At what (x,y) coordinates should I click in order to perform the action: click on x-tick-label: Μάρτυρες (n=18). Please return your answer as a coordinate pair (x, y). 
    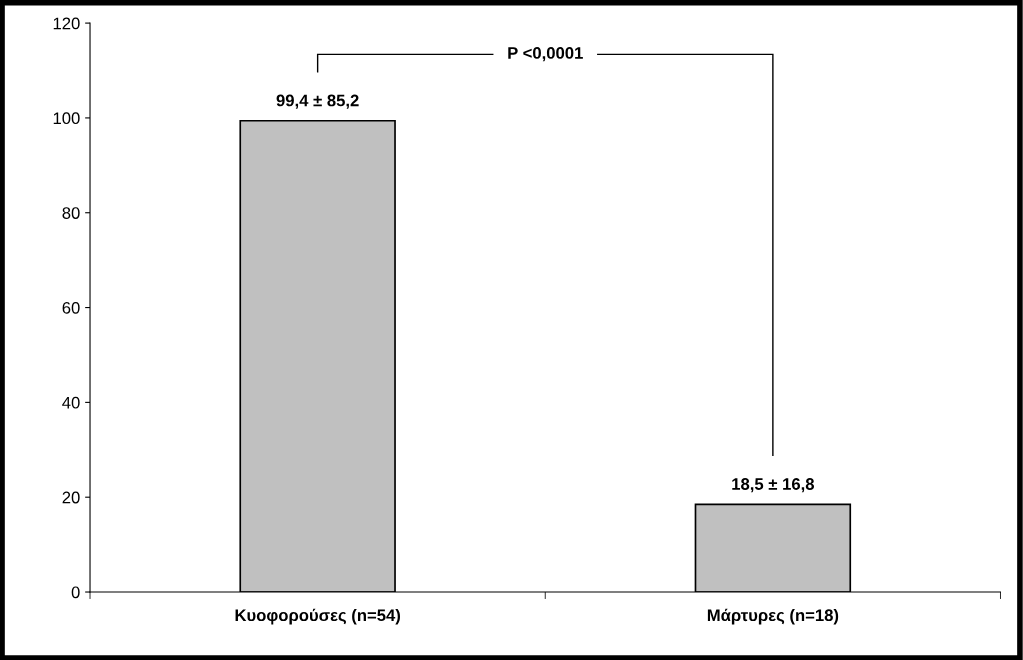
    Looking at the image, I should click on (773, 616).